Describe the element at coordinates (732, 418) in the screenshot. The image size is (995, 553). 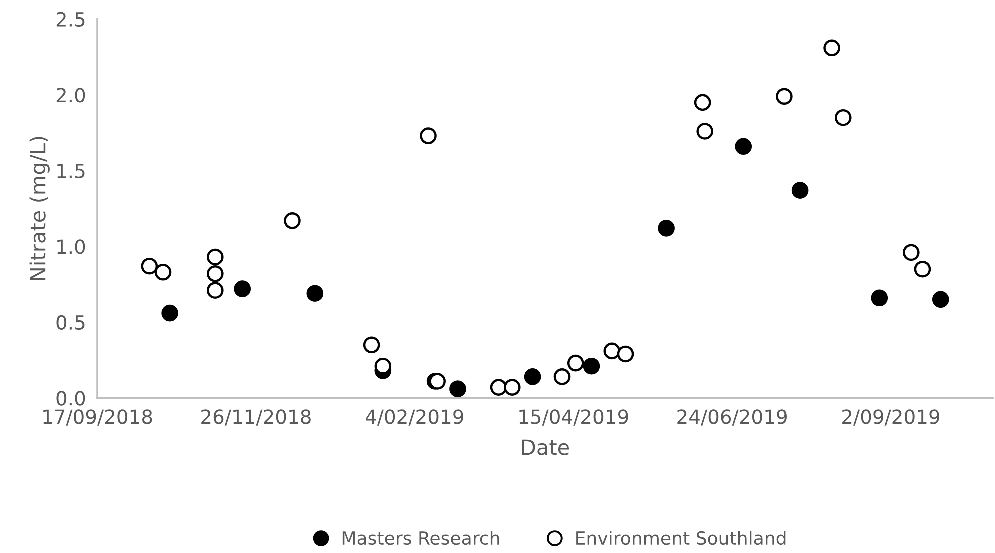
I see `x-tick-label: 24/06/2019` at that location.